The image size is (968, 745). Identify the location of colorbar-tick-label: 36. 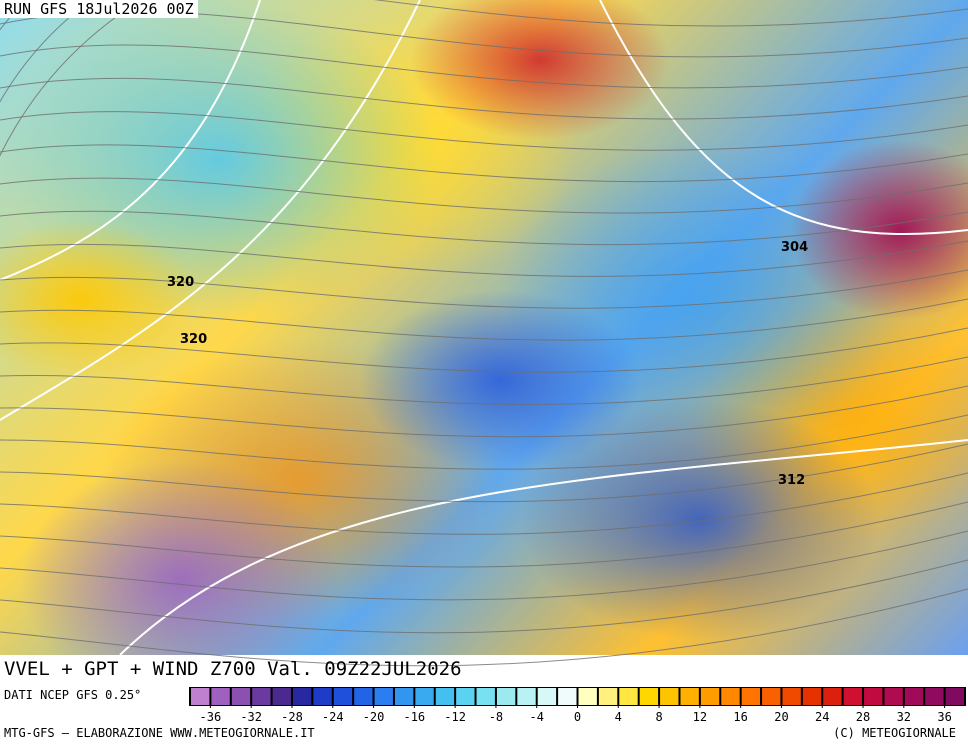
(944, 717).